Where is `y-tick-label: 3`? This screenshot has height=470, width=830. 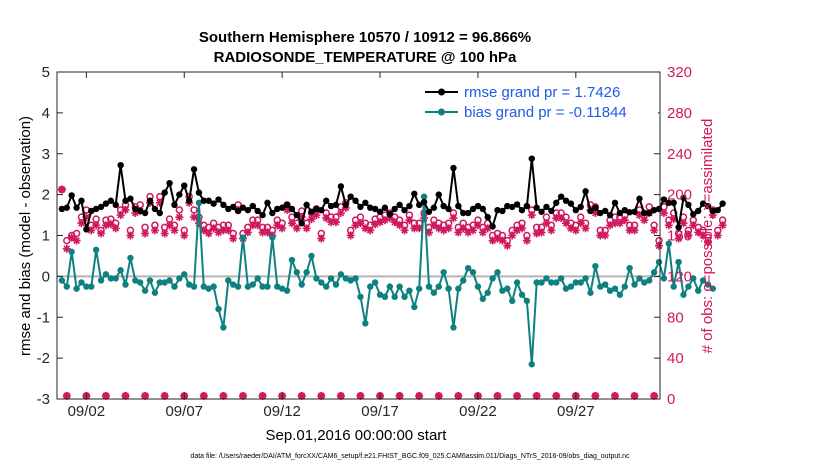 y-tick-label: 3 is located at coordinates (46, 154).